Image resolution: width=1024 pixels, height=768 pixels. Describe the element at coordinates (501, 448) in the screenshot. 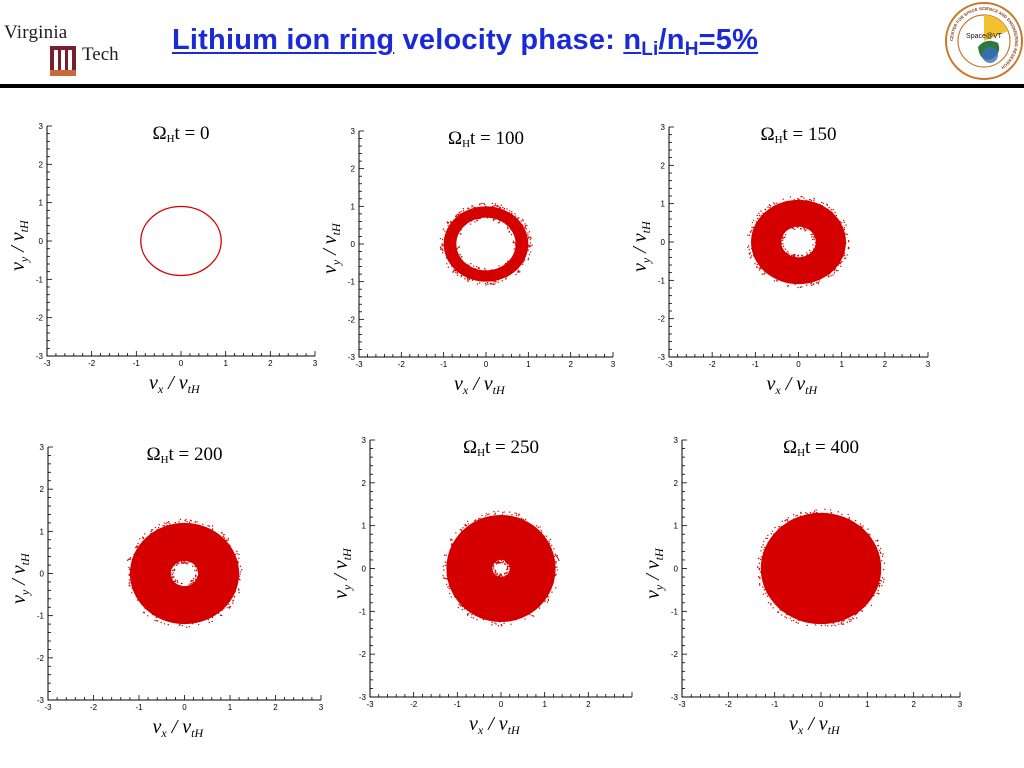

I see `panel-title: ΩHt = 250` at that location.